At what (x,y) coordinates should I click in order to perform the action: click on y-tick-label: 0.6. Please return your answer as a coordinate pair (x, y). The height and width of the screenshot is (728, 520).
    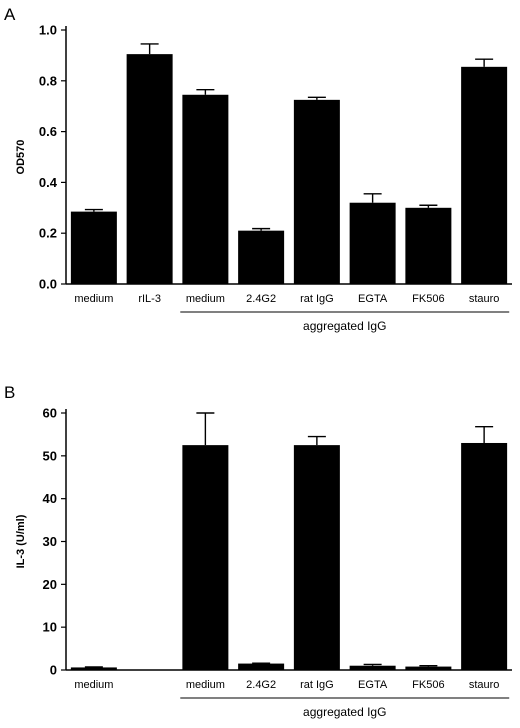
    Looking at the image, I should click on (48, 131).